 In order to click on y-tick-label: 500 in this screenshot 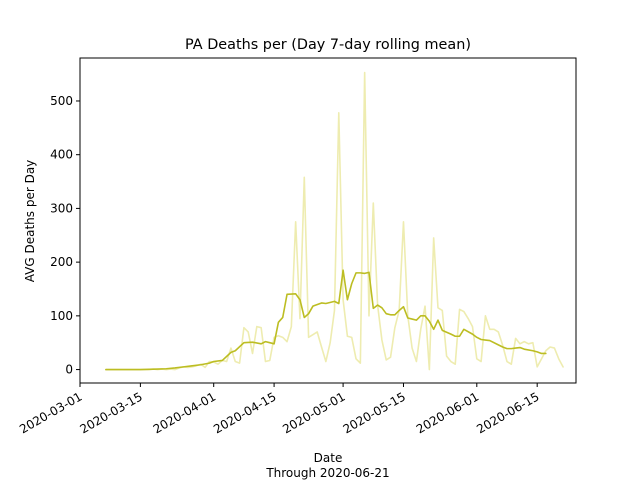, I will do `click(61, 101)`.